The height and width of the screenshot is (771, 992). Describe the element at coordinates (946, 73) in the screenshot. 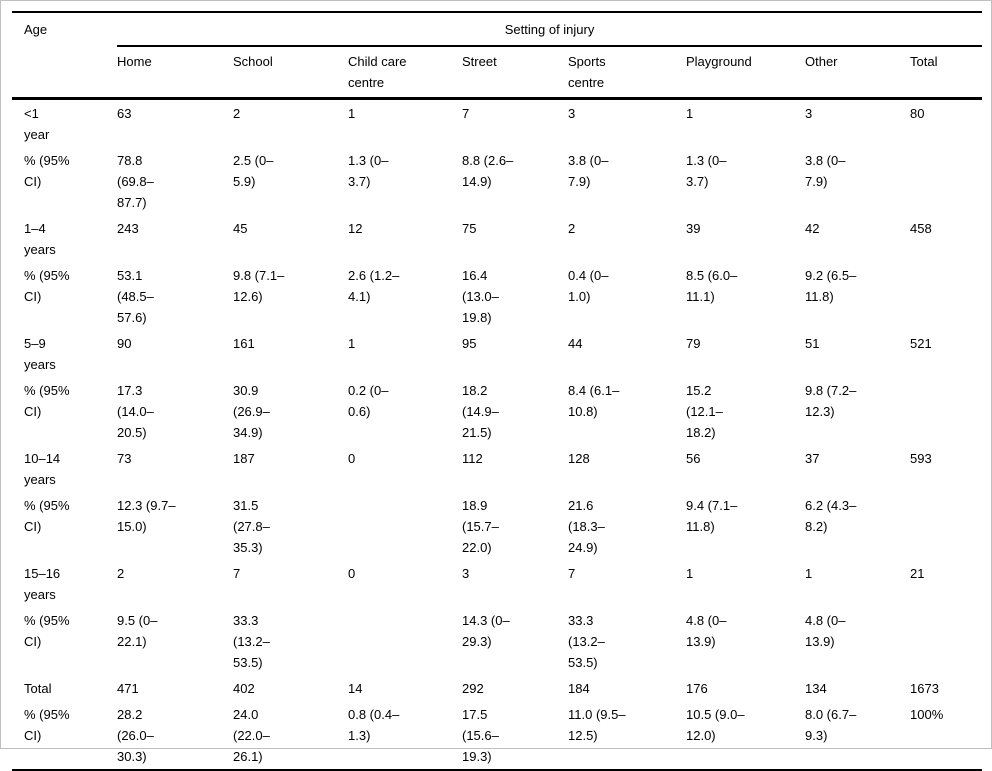

I see `col-header-total: Total` at that location.